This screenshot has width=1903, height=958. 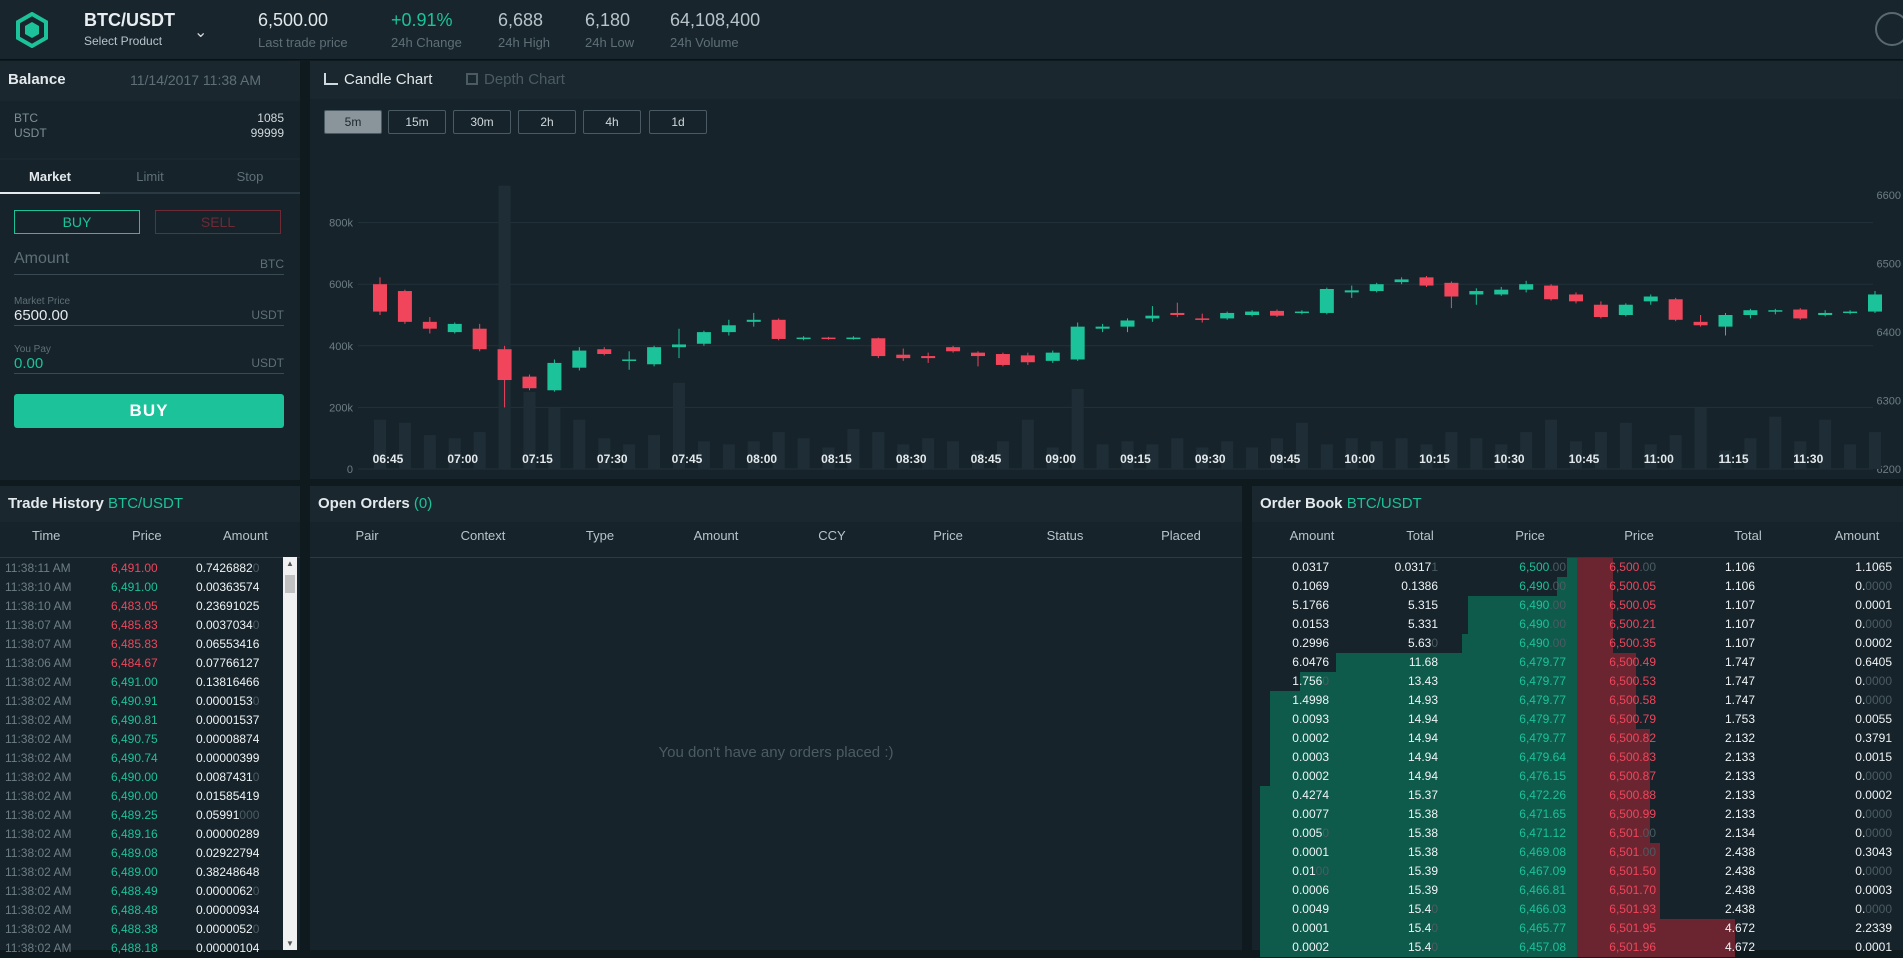 I want to click on timeframe-button-4h: 4h, so click(x=612, y=122).